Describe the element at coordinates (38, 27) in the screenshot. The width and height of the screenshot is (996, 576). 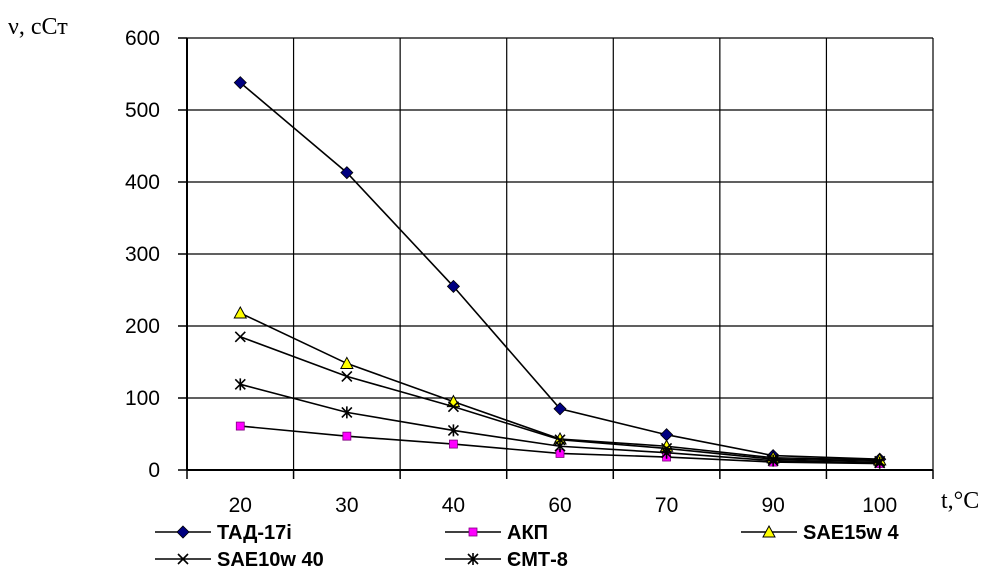
I see `y-axis-title: ν, сСт` at that location.